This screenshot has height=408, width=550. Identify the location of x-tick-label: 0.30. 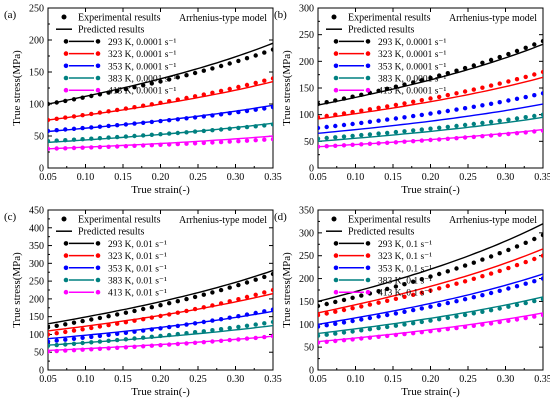
(236, 379).